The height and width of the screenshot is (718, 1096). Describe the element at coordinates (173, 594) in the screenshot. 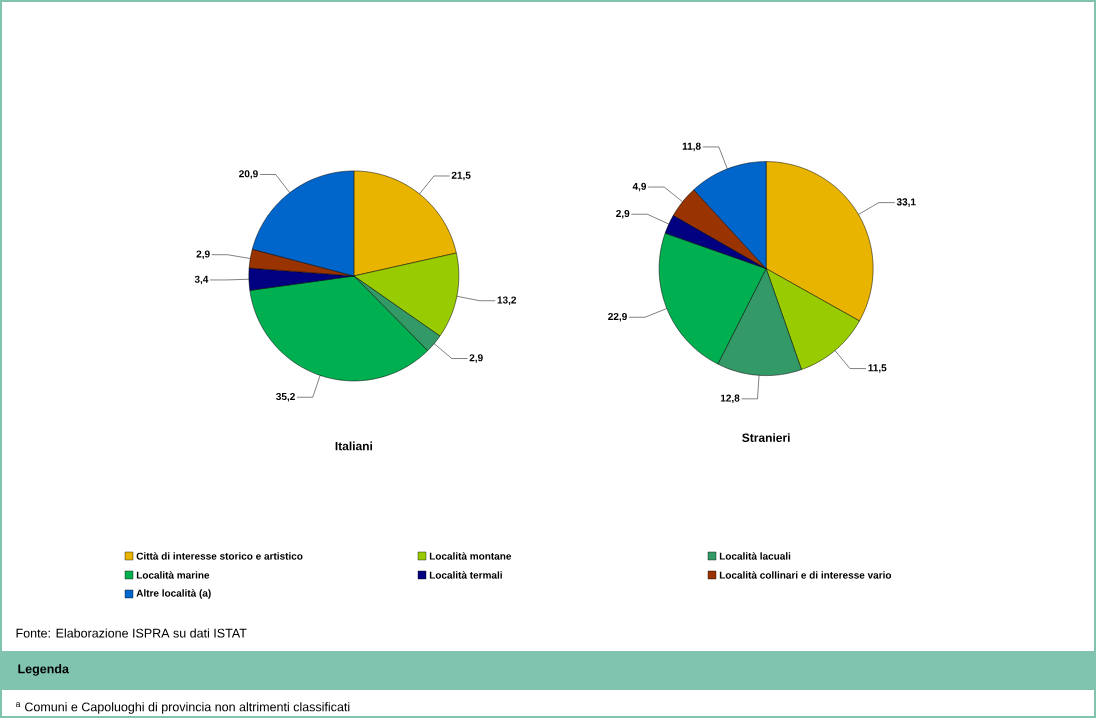

I see `legend-label: Altre località (a)` at that location.